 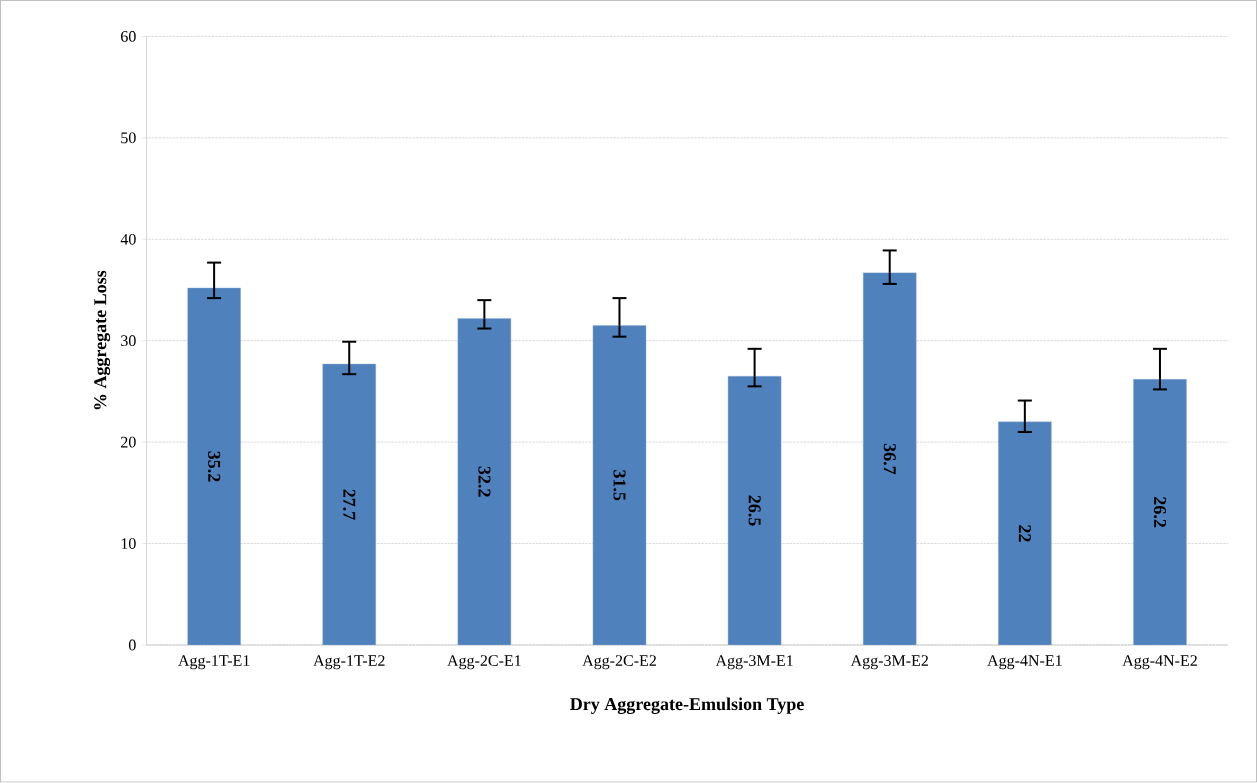 I want to click on data-label: 22, so click(x=1024, y=533).